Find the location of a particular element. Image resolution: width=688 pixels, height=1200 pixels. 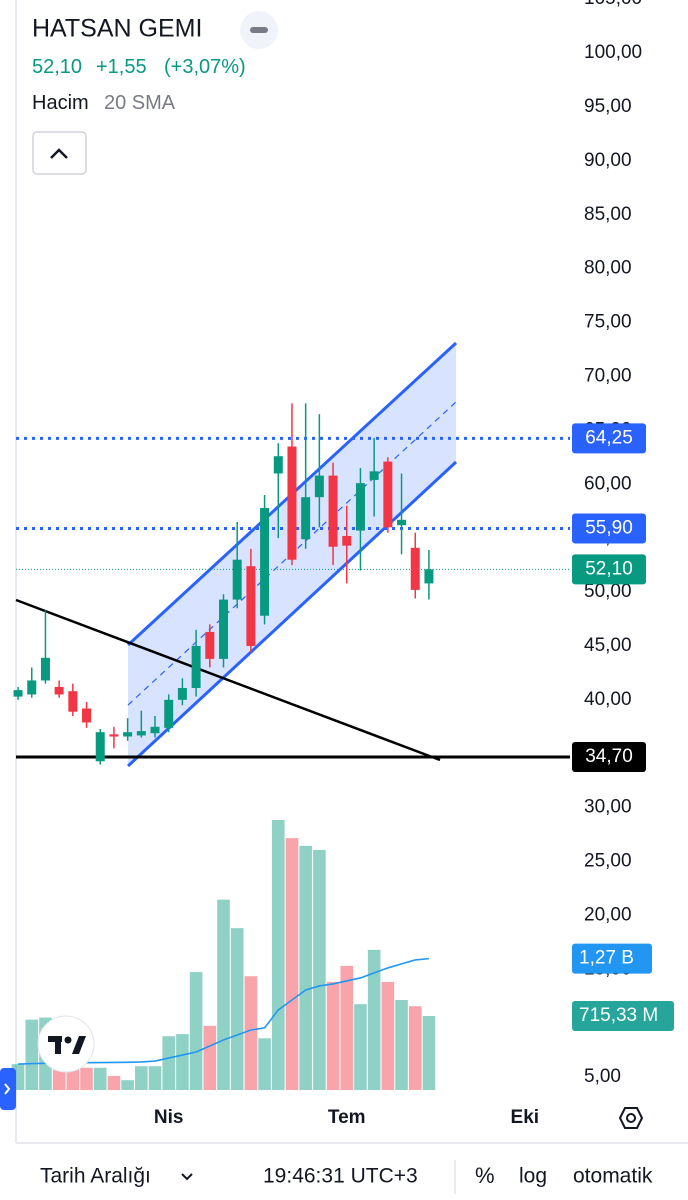

indicator-param: 20 SMA is located at coordinates (140, 103).